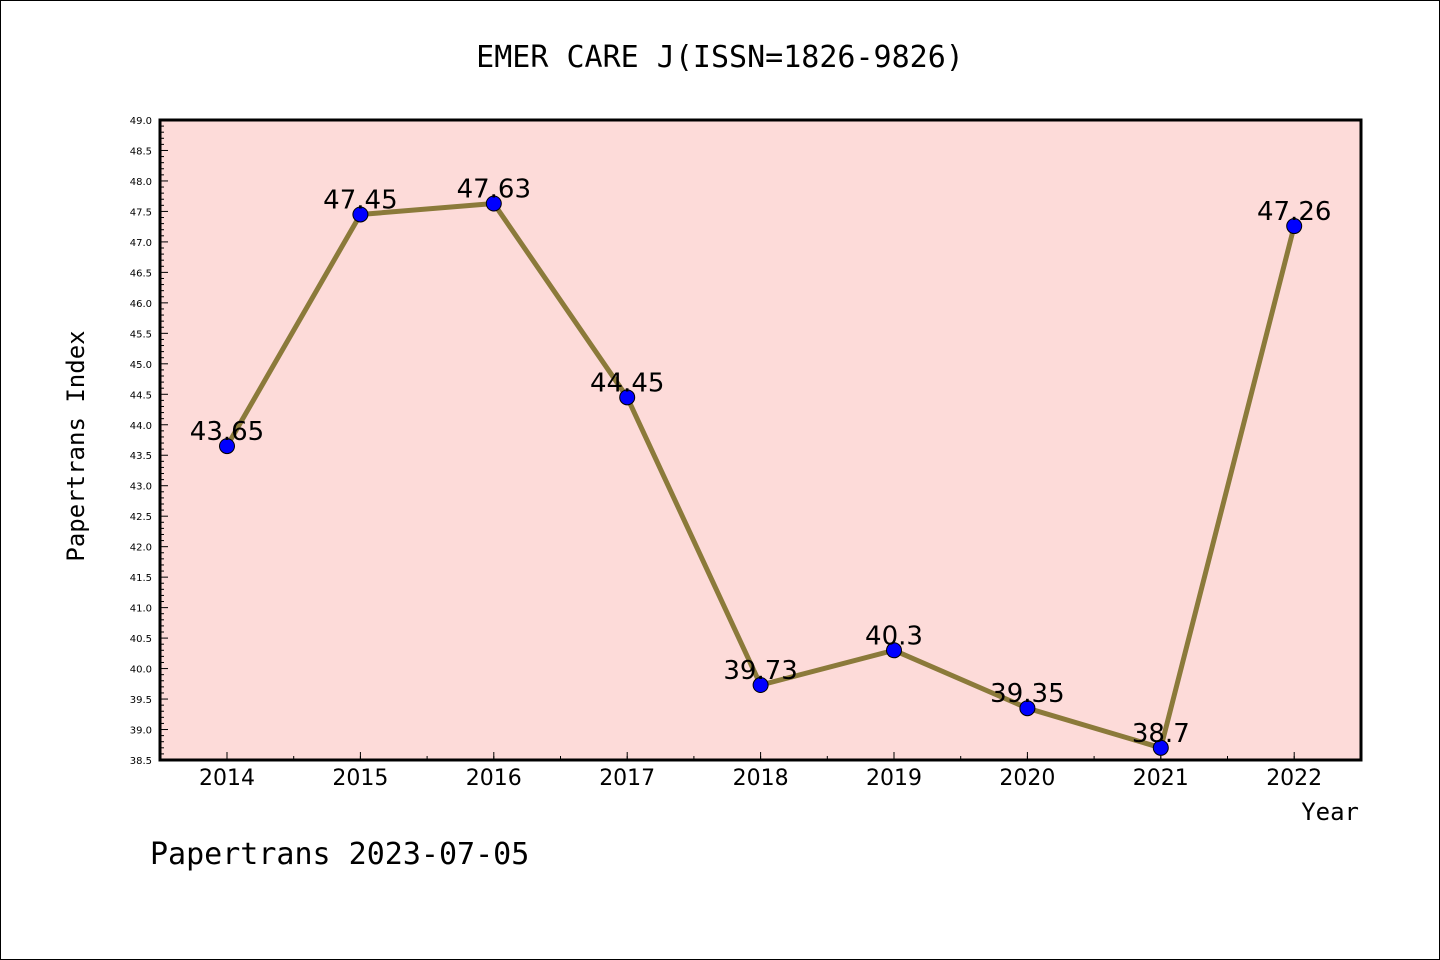  Describe the element at coordinates (227, 778) in the screenshot. I see `x-tick-label: 2014` at that location.